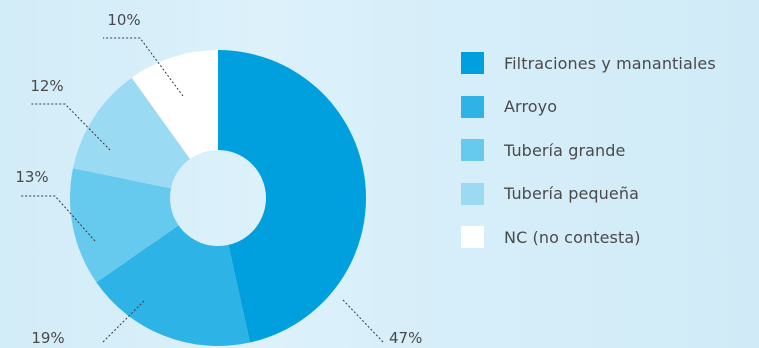 Image resolution: width=759 pixels, height=348 pixels. What do you see at coordinates (405, 338) in the screenshot?
I see `data-label: 47%` at bounding box center [405, 338].